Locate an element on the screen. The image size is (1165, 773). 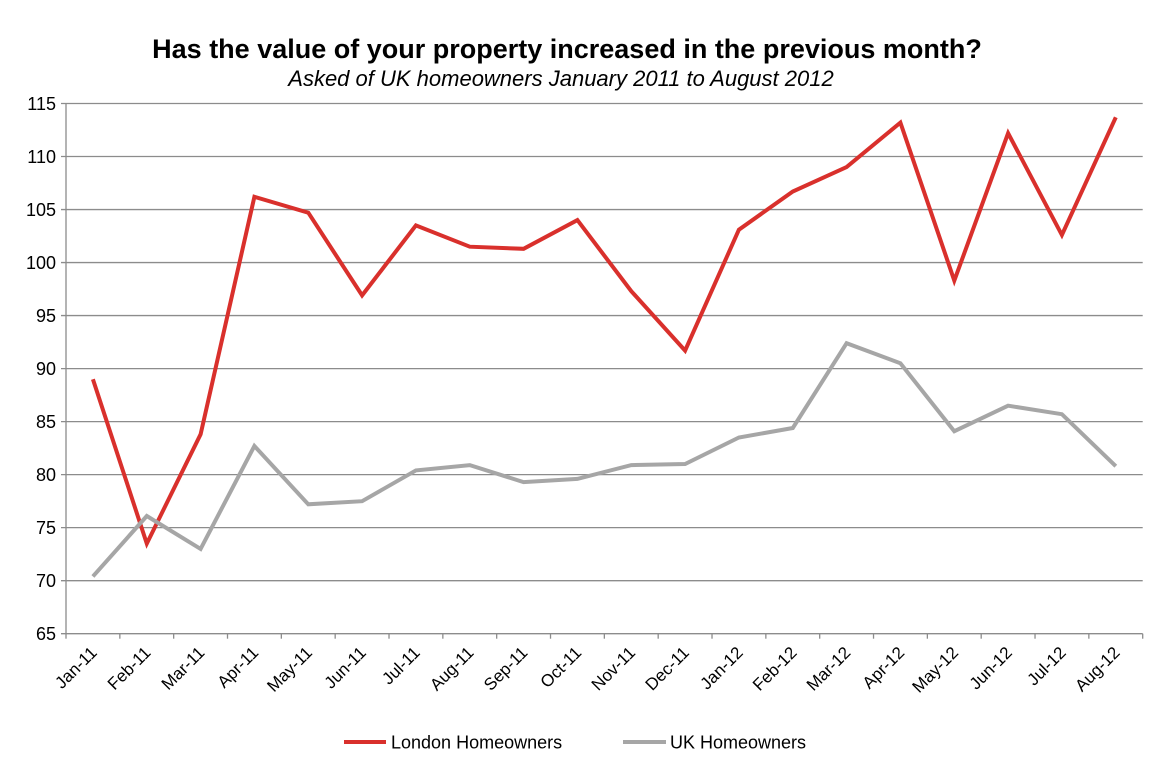
legend-item: London Homeowners is located at coordinates (453, 743).